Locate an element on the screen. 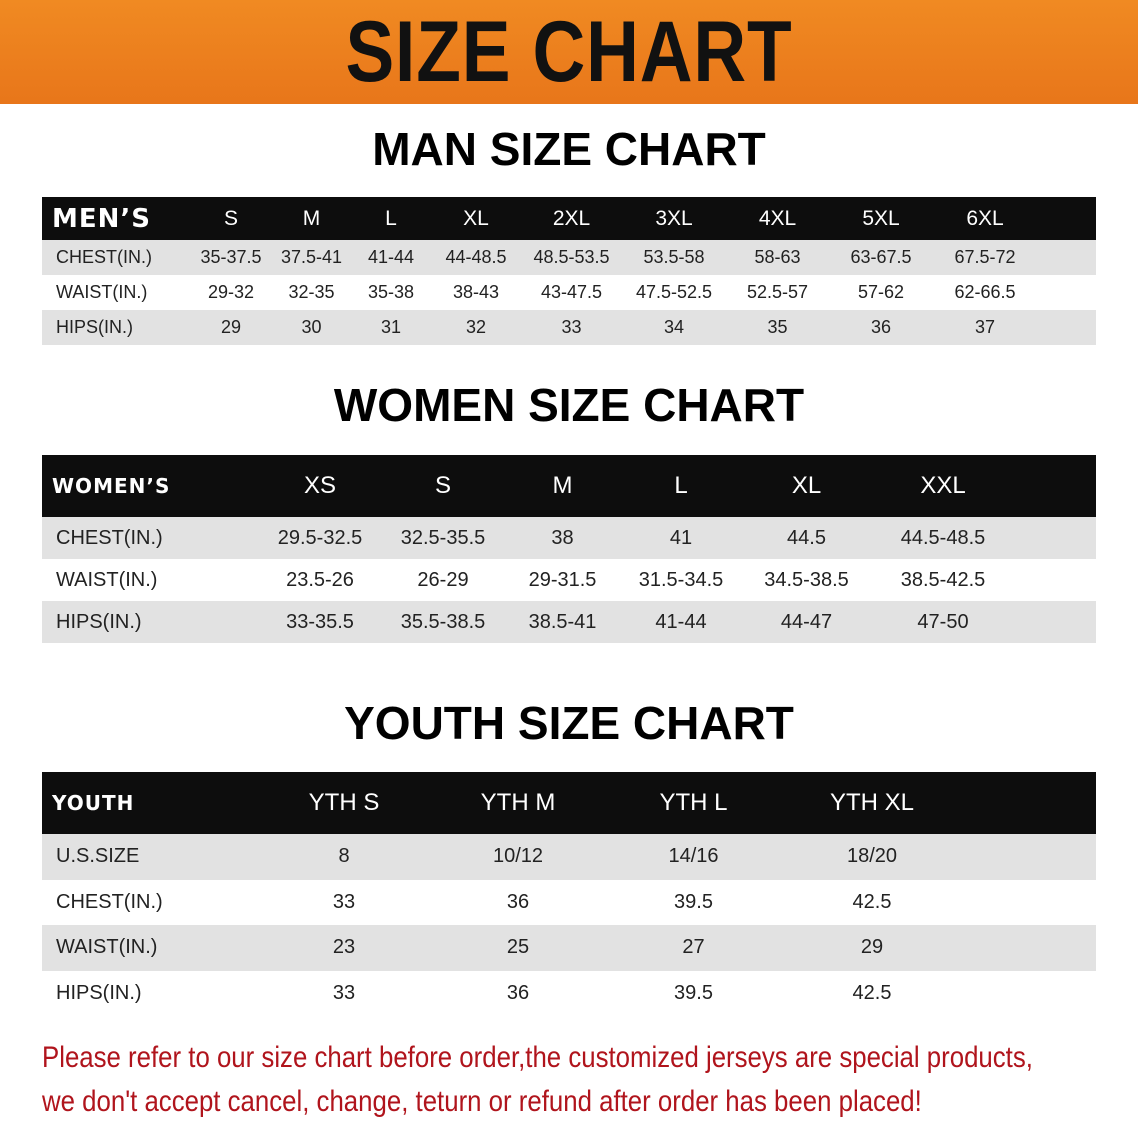 Image resolution: width=1138 pixels, height=1132 pixels. table-row: U.S.SIZE 8 10/12 14/16 18/20 is located at coordinates (569, 857).